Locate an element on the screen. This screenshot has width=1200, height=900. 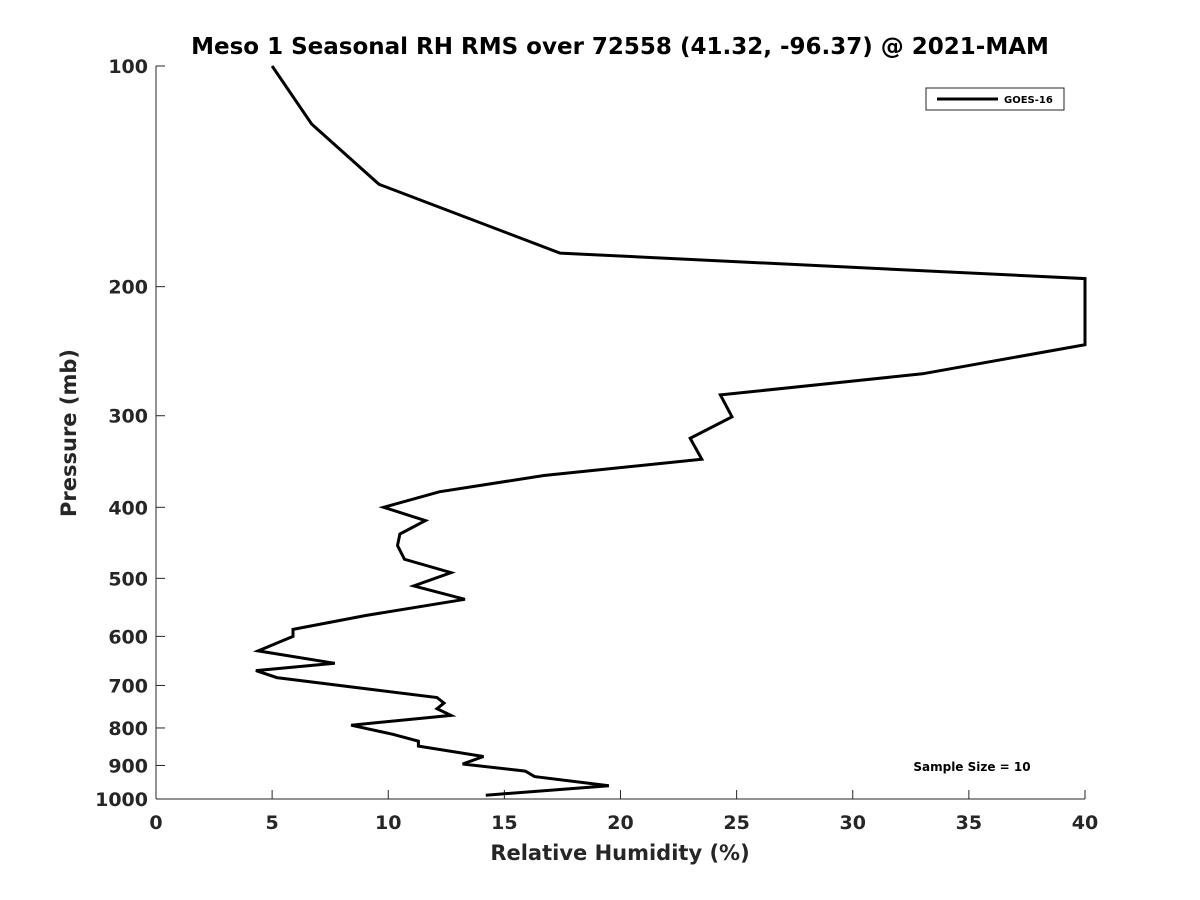
legend-label: GOES-16 is located at coordinates (1028, 100).